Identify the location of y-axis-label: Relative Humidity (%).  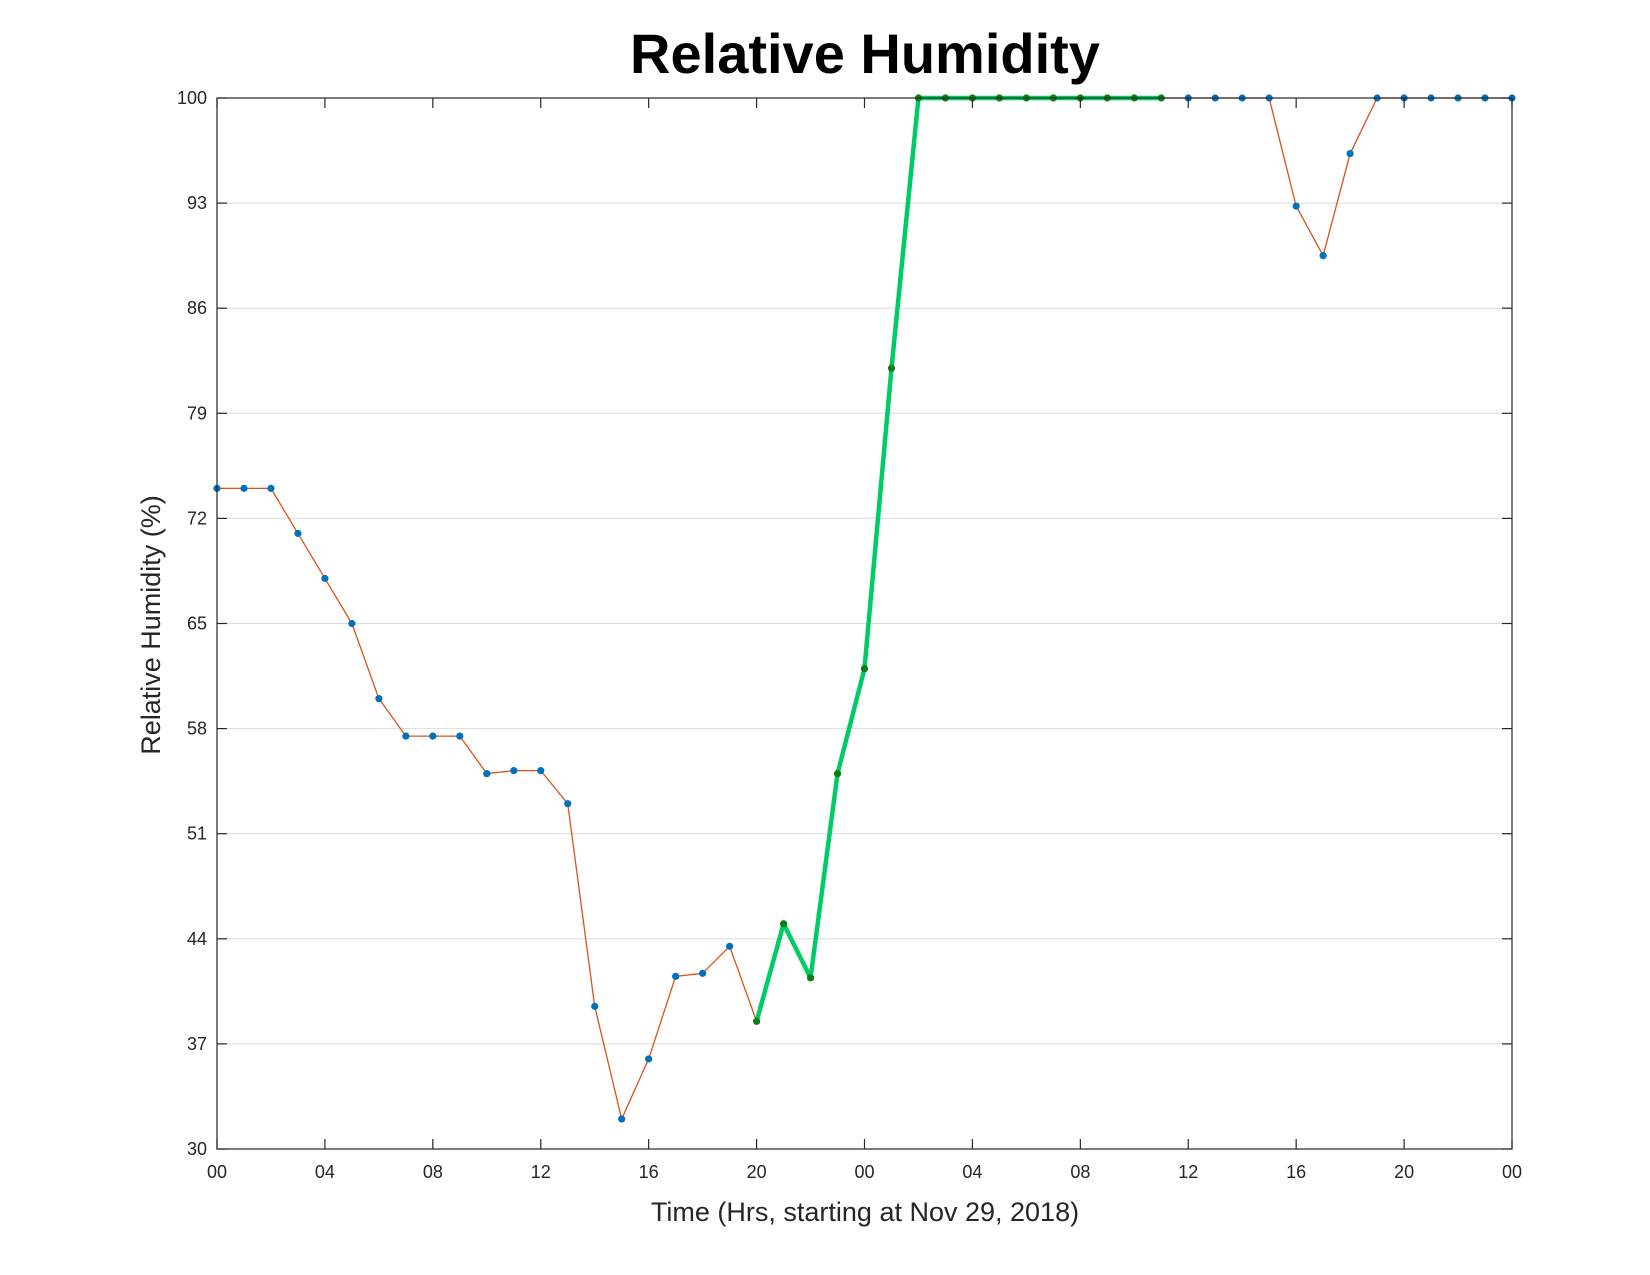
(151, 625).